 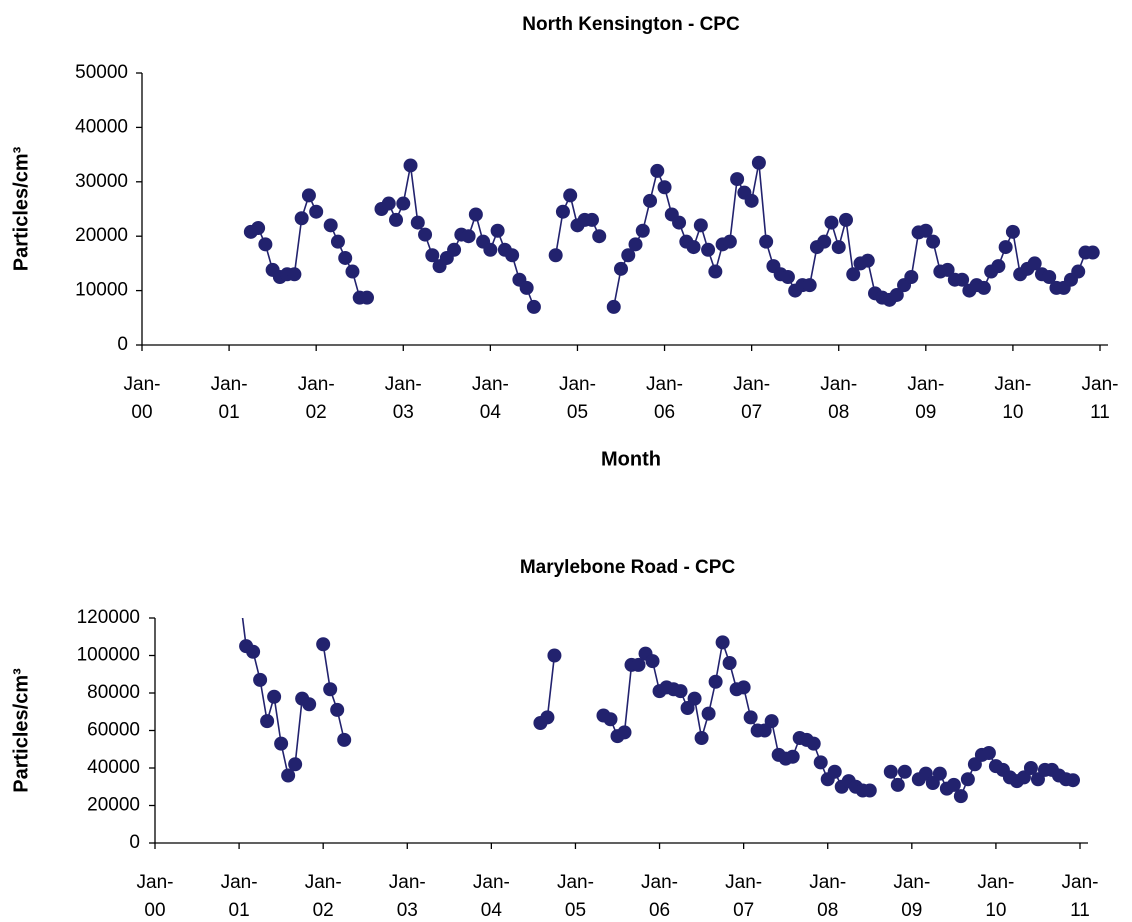 I want to click on x-tick-label-line: 02, so click(x=316, y=412).